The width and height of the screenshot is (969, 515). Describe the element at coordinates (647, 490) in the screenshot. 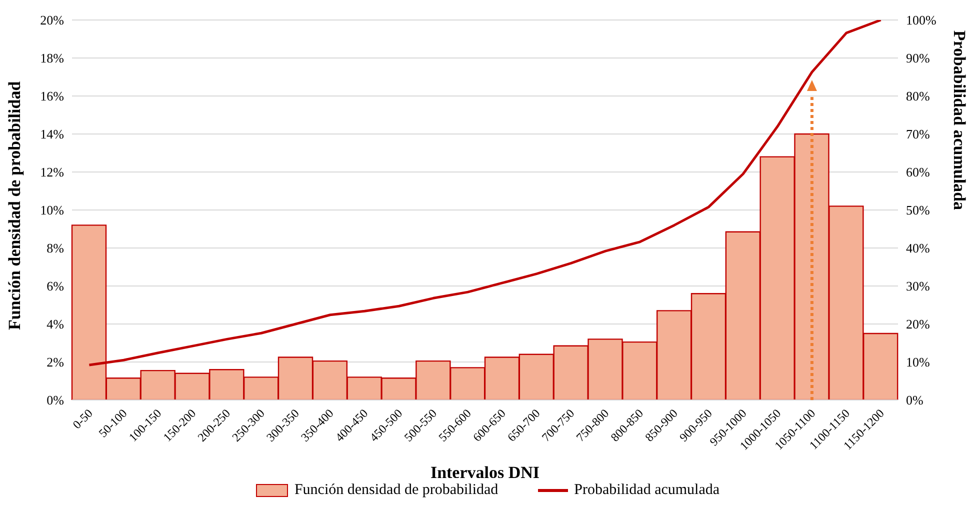

I see `legend-label: Probabilidad acumulada` at that location.